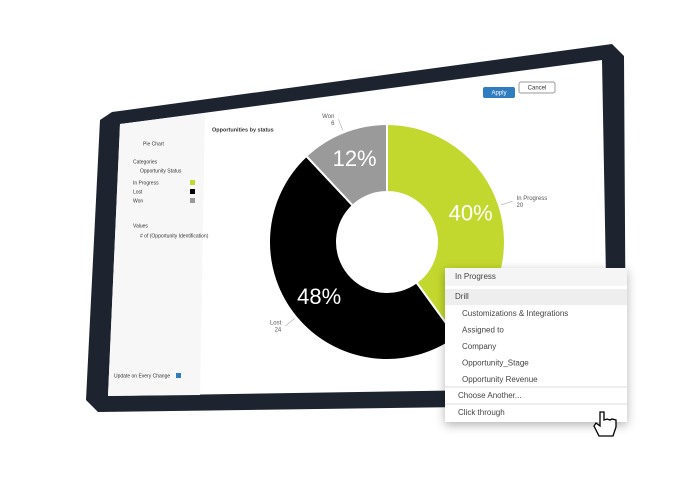  What do you see at coordinates (536, 297) in the screenshot?
I see `menu-section-bg` at bounding box center [536, 297].